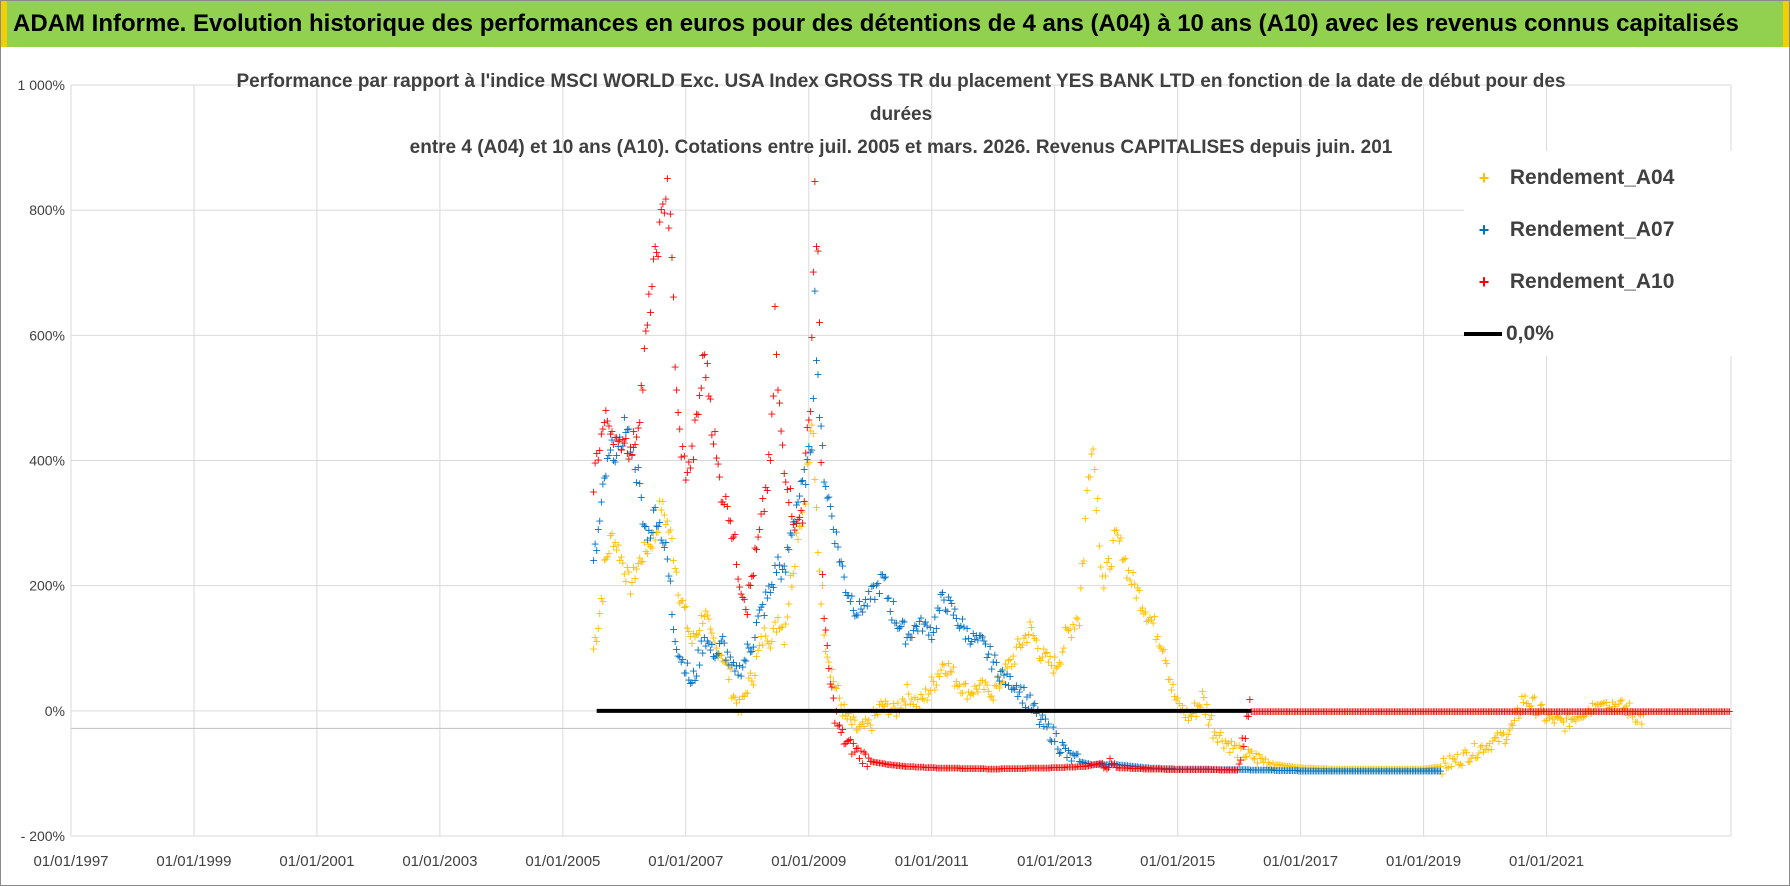  What do you see at coordinates (685, 861) in the screenshot?
I see `x-tick-label: 01/01/2007` at bounding box center [685, 861].